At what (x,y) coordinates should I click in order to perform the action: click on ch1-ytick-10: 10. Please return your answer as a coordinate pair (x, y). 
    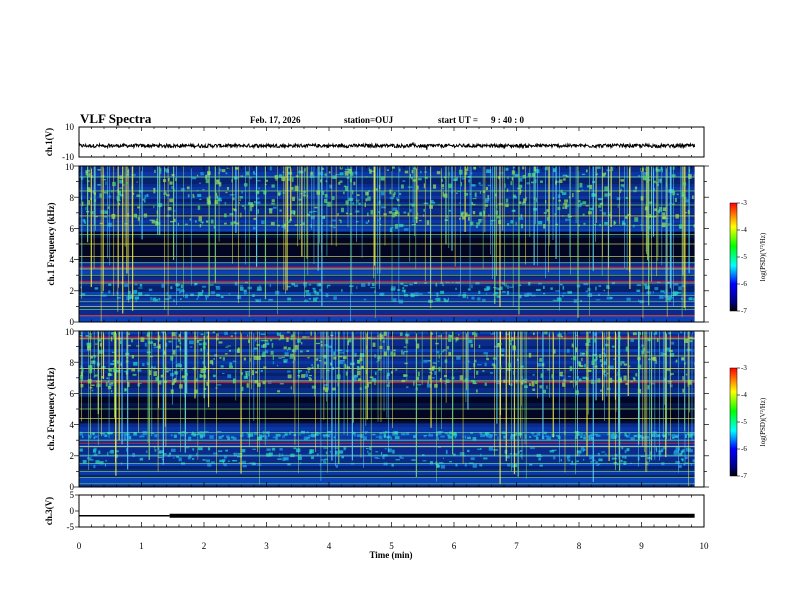
    Looking at the image, I should click on (70, 167).